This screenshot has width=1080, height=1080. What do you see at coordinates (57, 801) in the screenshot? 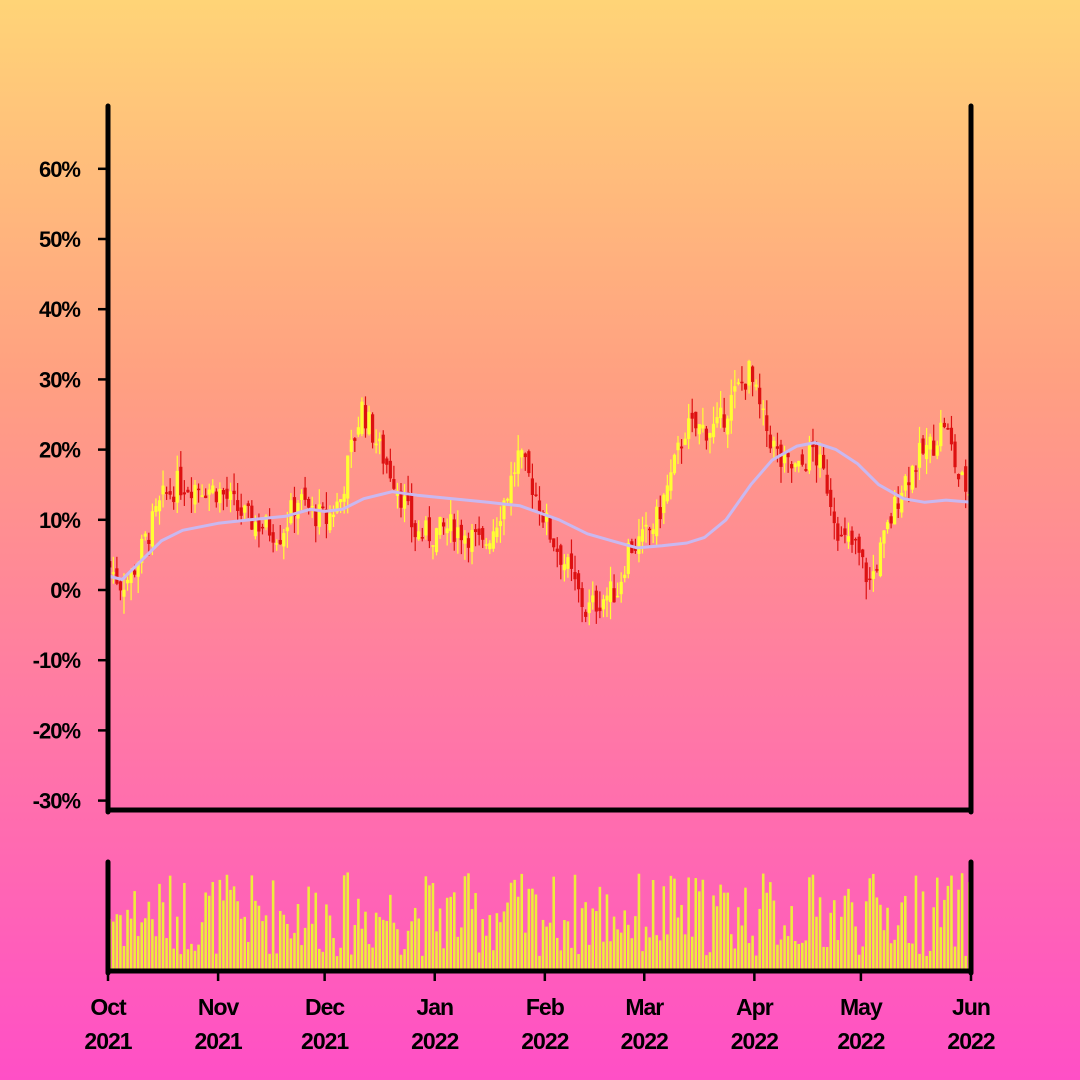
I see `y-tick-label: -30%` at bounding box center [57, 801].